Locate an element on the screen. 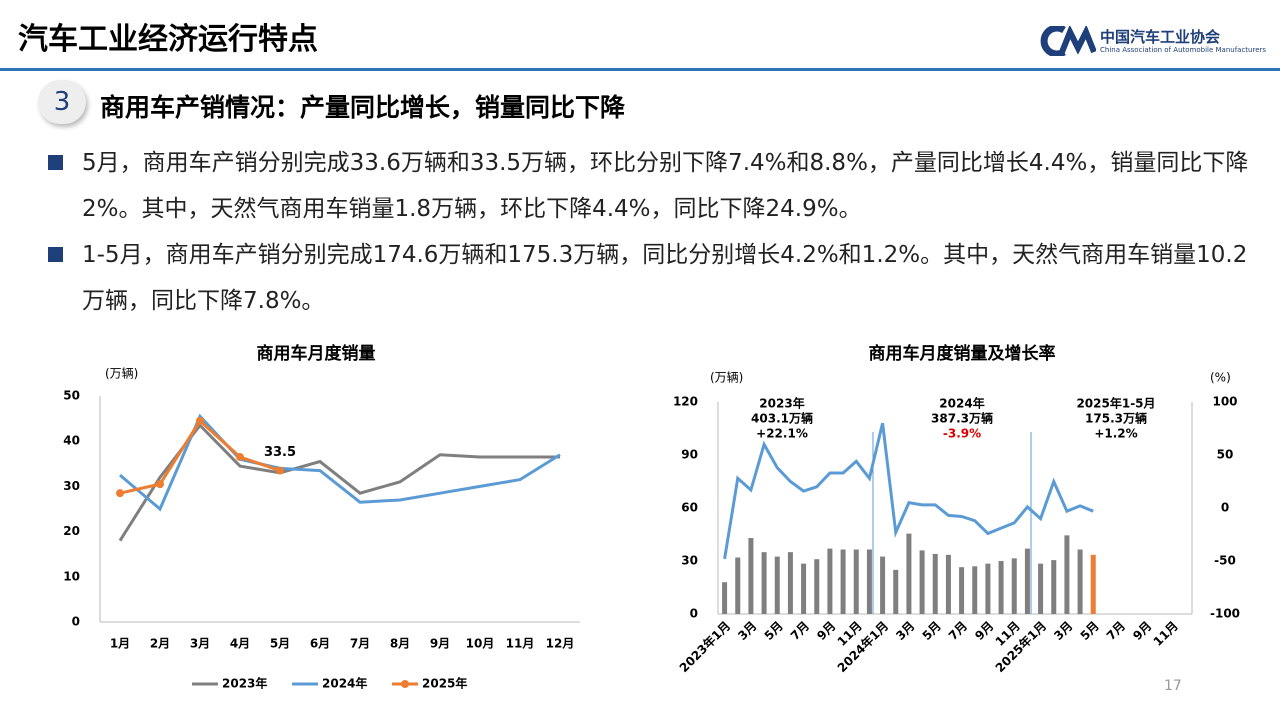 This screenshot has height=720, width=1280. x-tick-label: 2月 is located at coordinates (160, 644).